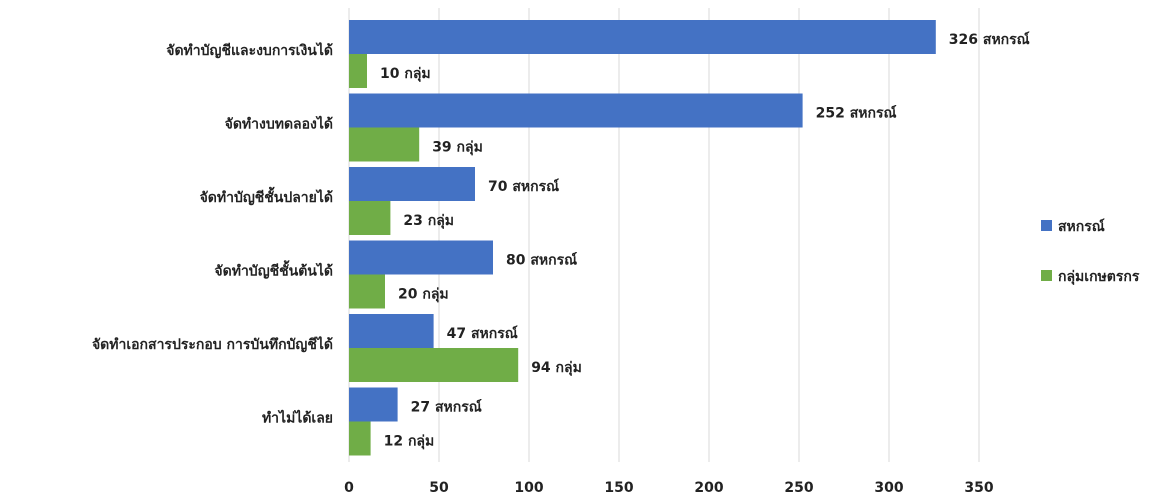 The width and height of the screenshot is (1176, 494). I want to click on data-label: 80 สหกรณ์, so click(541, 260).